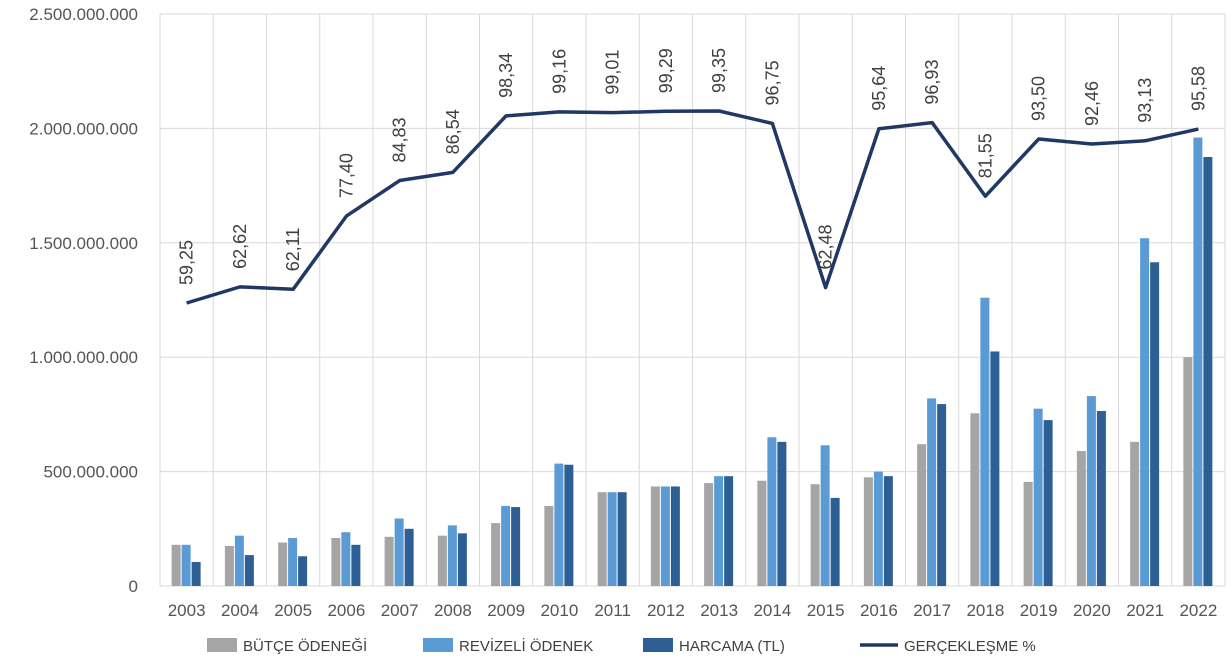  What do you see at coordinates (249, 570) in the screenshot?
I see `bar-harcama-tl--2004` at bounding box center [249, 570].